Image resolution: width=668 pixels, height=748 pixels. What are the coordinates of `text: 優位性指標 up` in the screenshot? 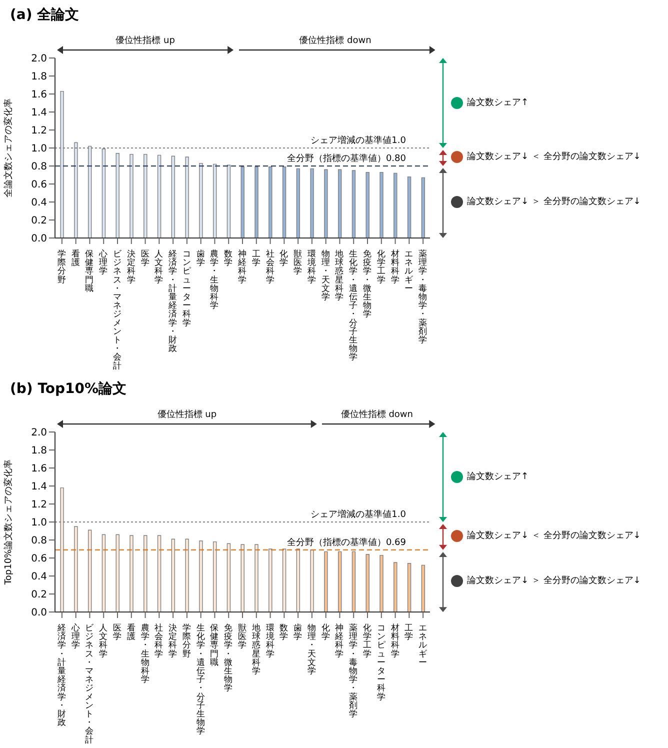 It's located at (187, 414).